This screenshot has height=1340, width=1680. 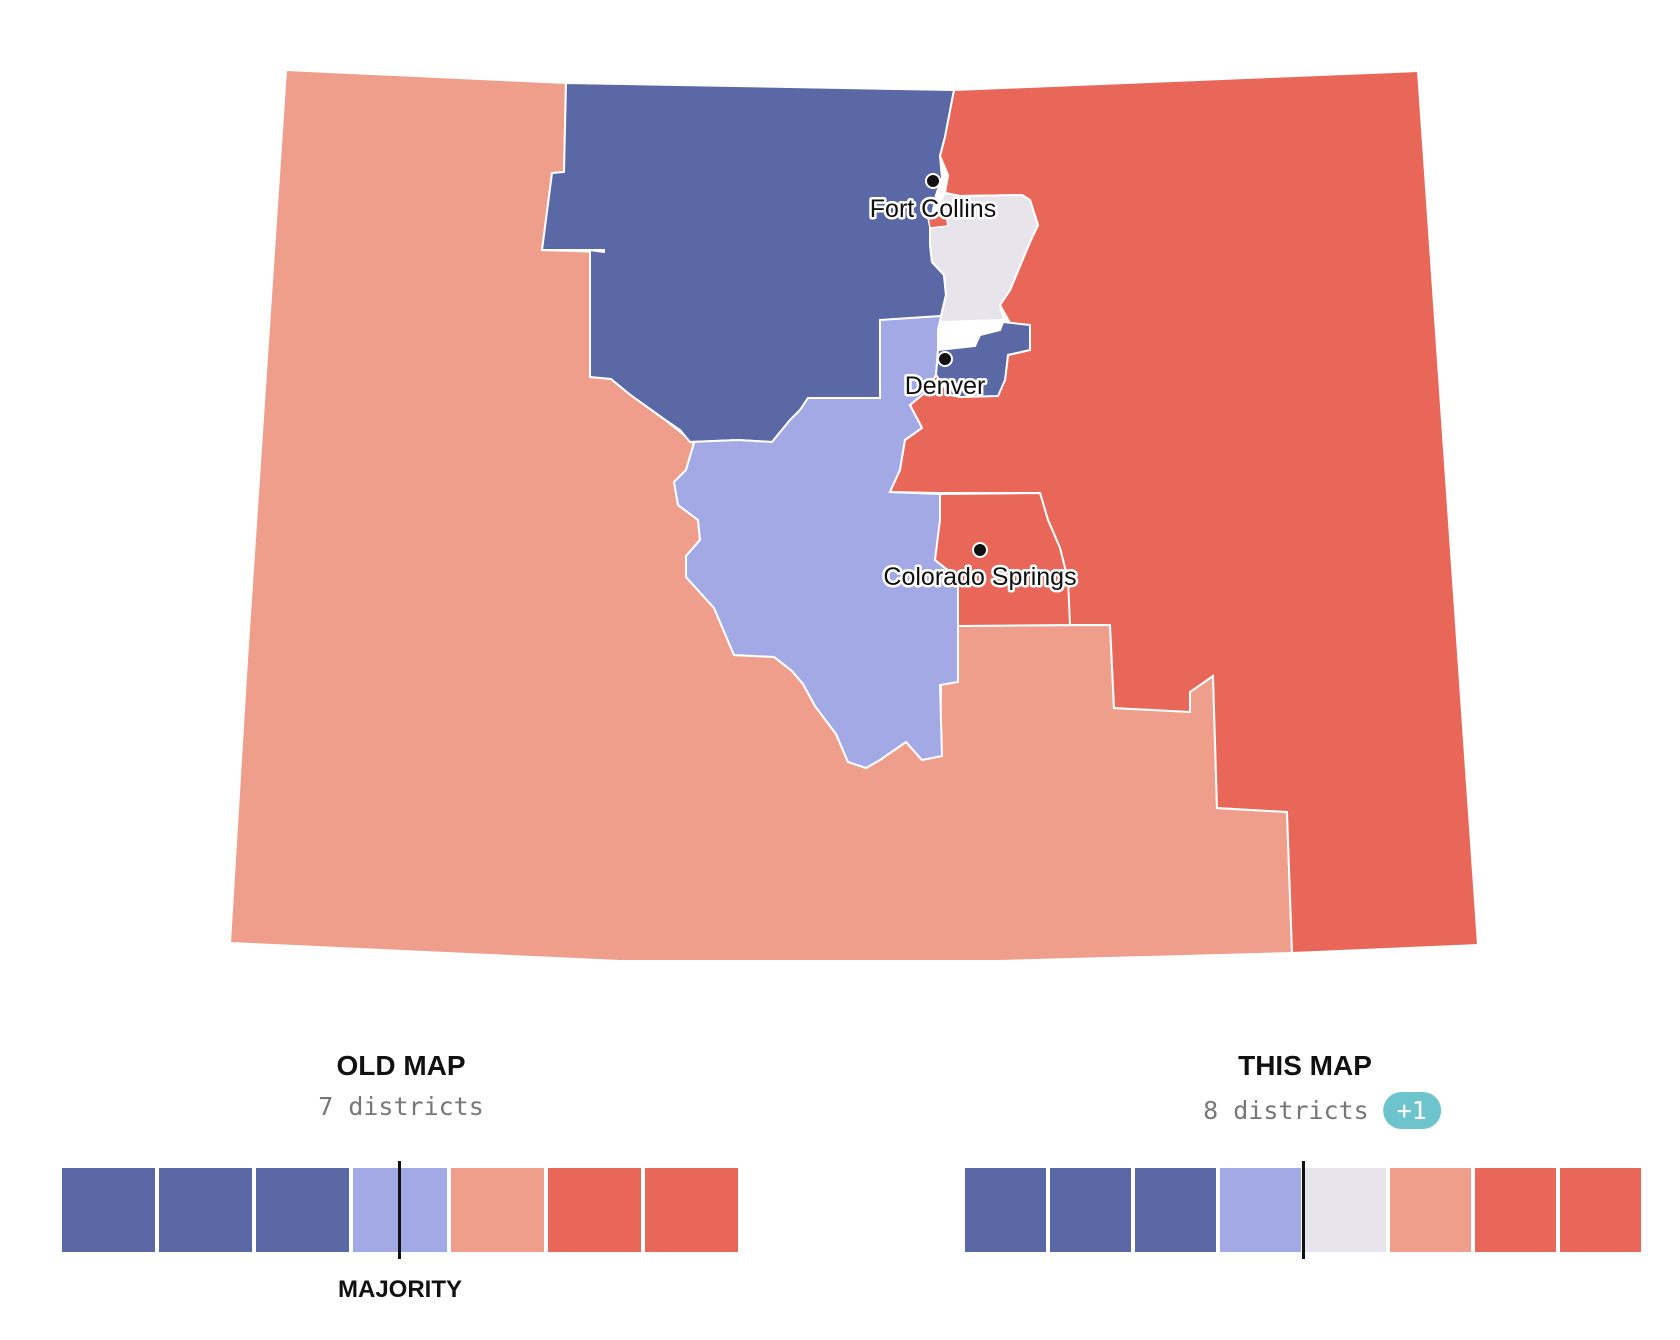 I want to click on city-denver: Denver, so click(x=945, y=377).